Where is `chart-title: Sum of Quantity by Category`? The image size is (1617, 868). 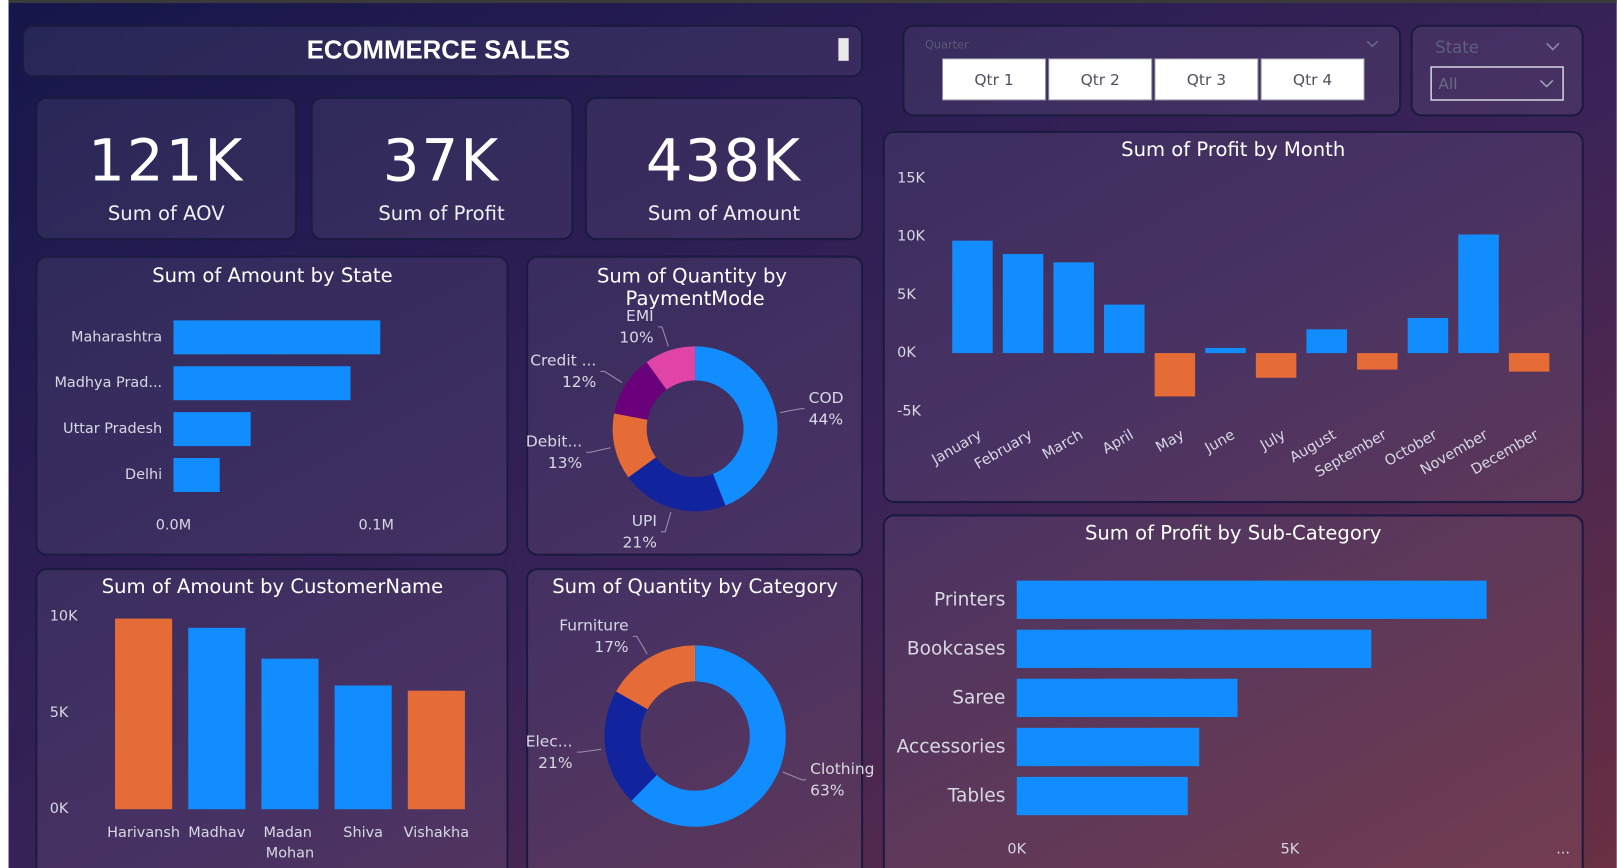
chart-title: Sum of Quantity by Category is located at coordinates (695, 586).